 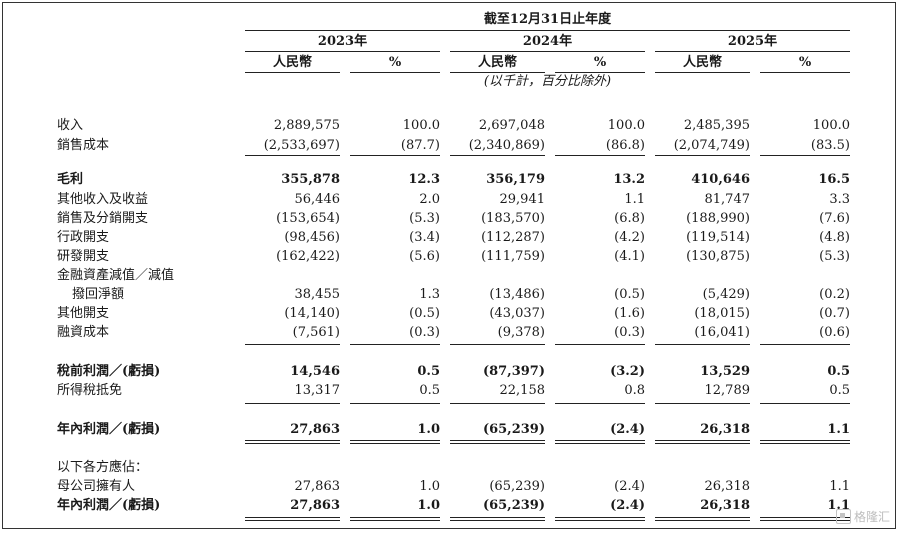 I want to click on percent-2025: %, so click(x=805, y=62).